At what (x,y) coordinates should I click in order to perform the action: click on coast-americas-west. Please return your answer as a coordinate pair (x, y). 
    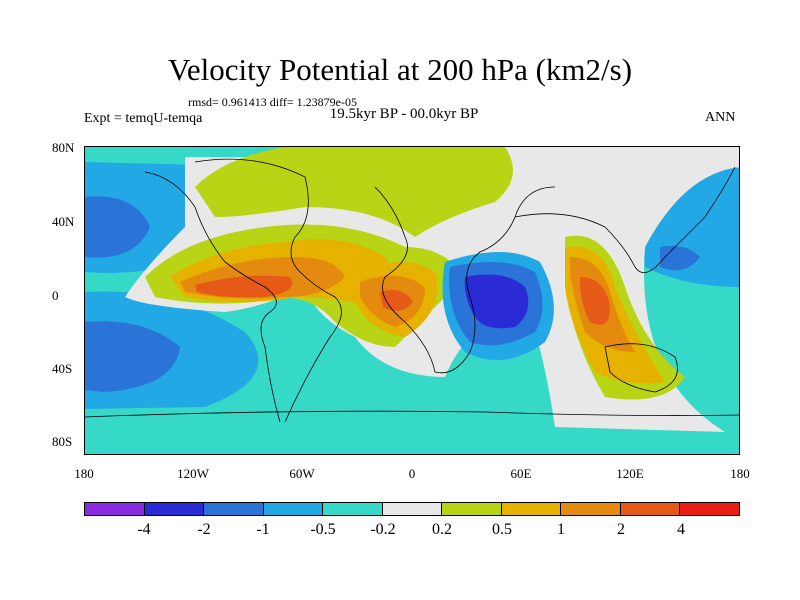
    Looking at the image, I should click on (212, 297).